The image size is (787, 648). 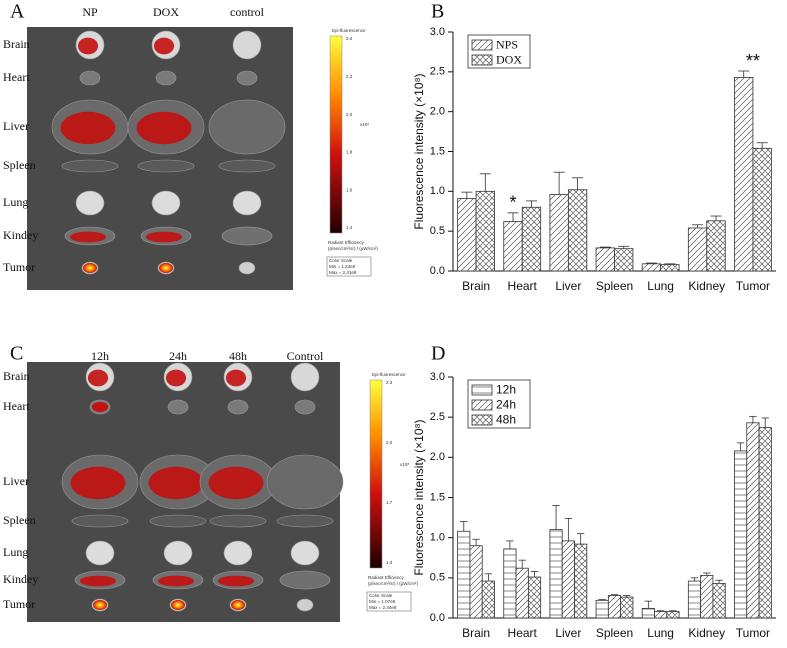 I want to click on colorscale-title: Color Scale, so click(x=381, y=595).